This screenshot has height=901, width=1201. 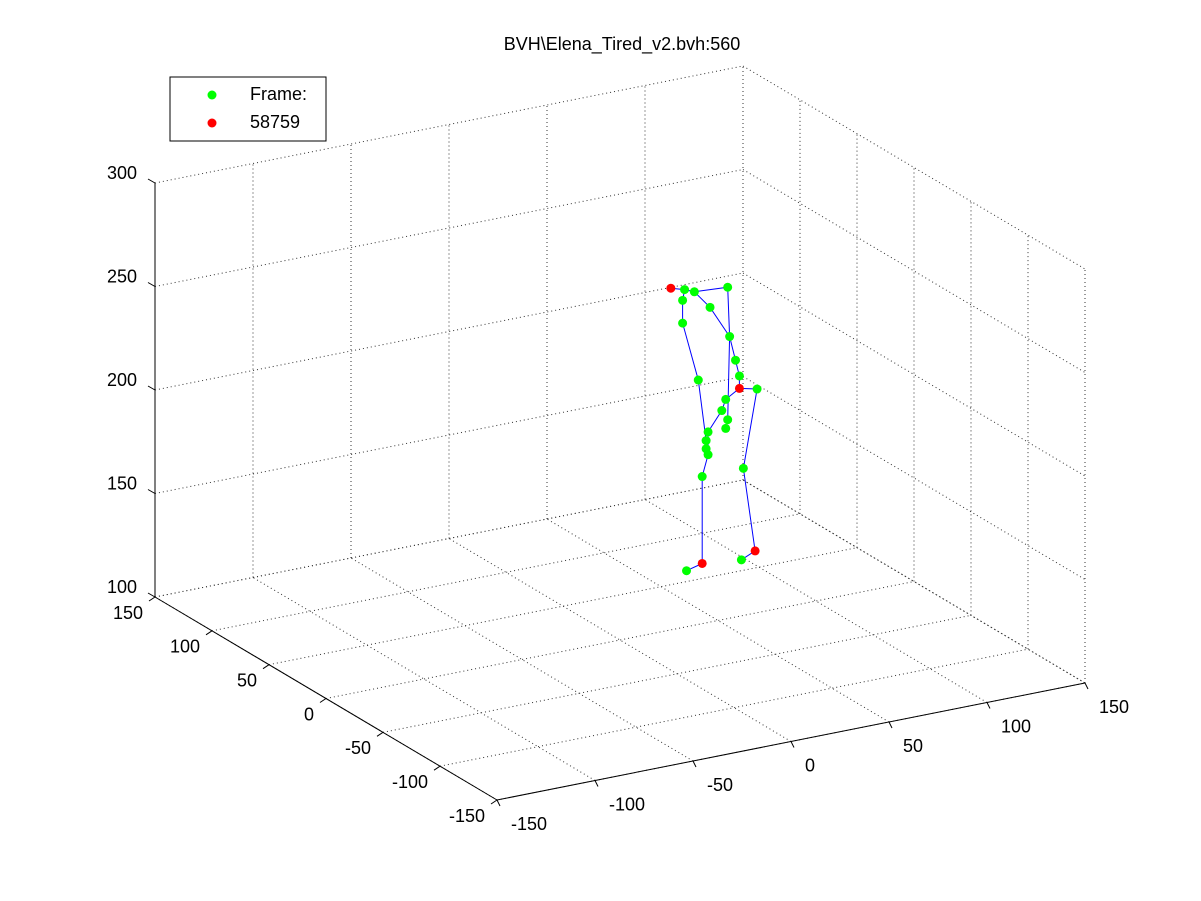 I want to click on x-tick-label: 50, so click(x=913, y=746).